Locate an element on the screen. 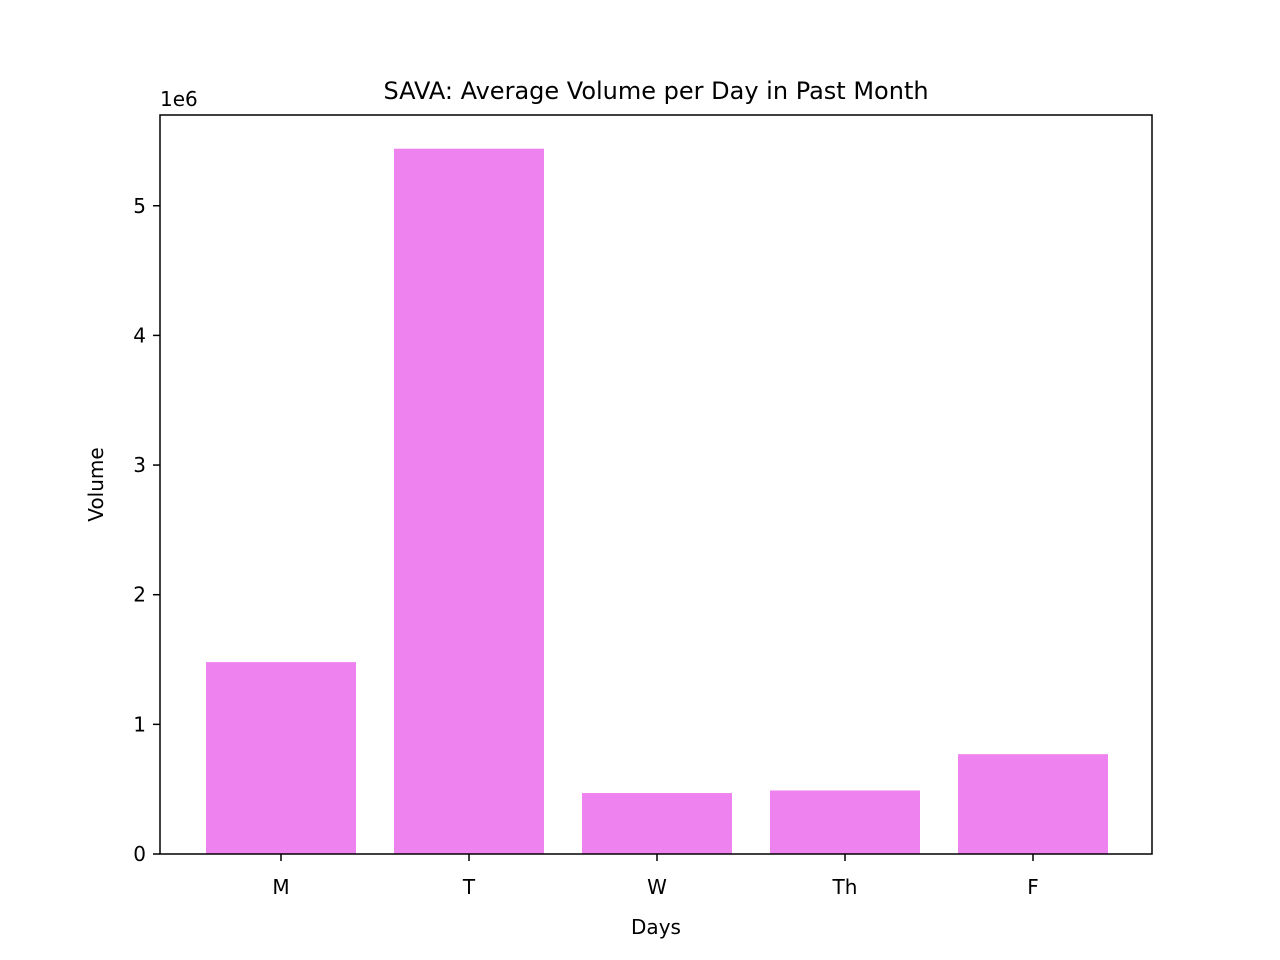  y-tick-label: 3 is located at coordinates (139, 465).